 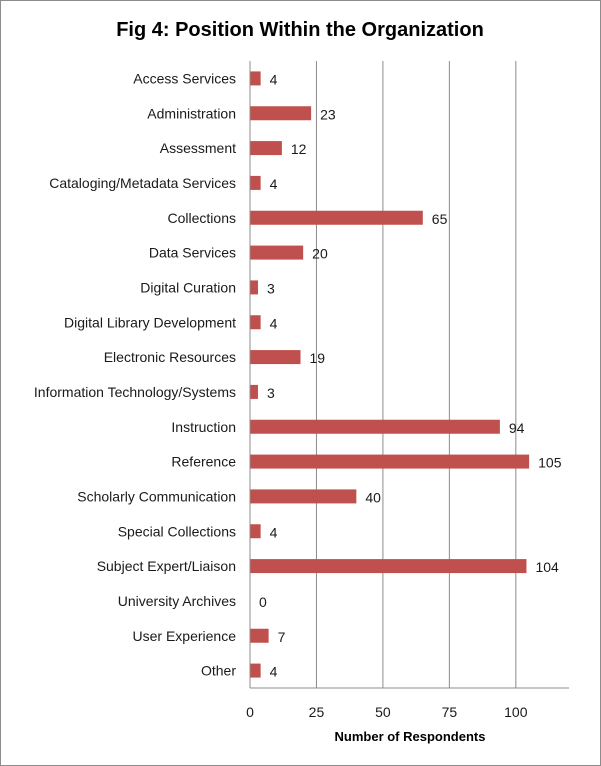 I want to click on value-label: 12, so click(x=299, y=149).